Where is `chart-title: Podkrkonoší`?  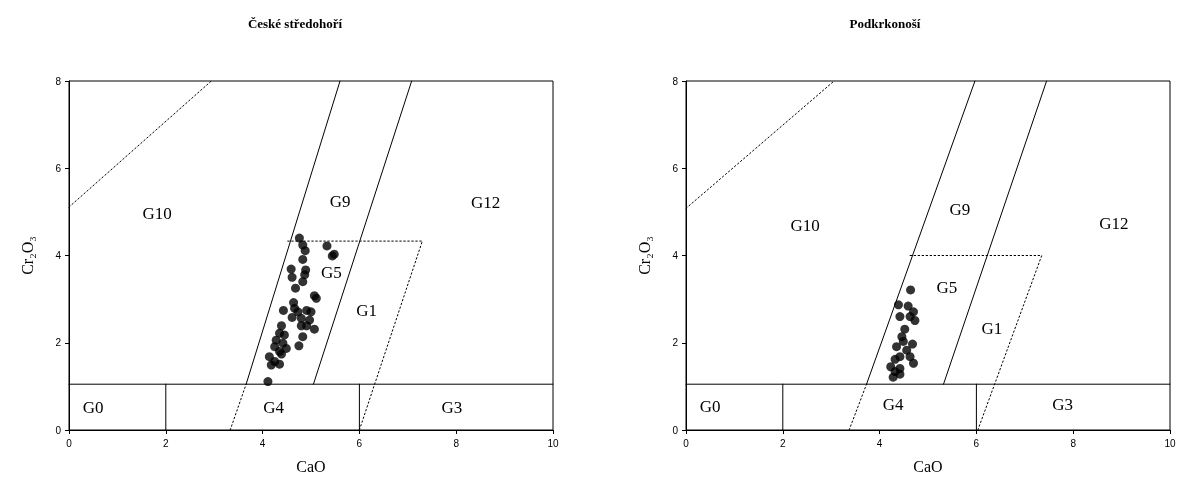
chart-title: Podkrkonoší is located at coordinates (885, 23).